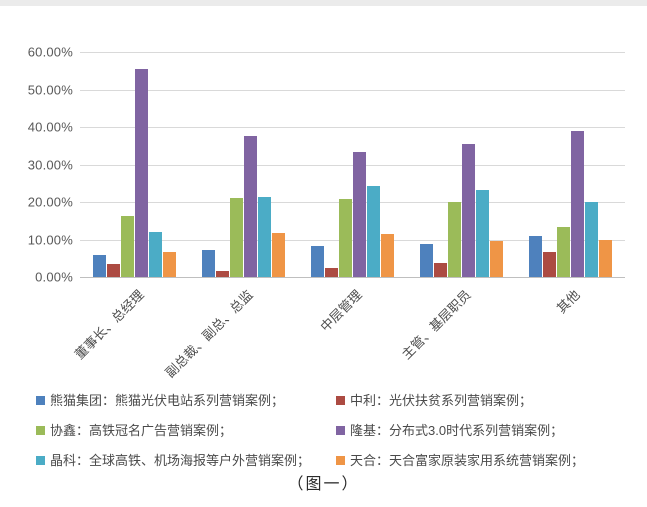  What do you see at coordinates (341, 311) in the screenshot?
I see `x-axis-label: 中层管理` at bounding box center [341, 311].